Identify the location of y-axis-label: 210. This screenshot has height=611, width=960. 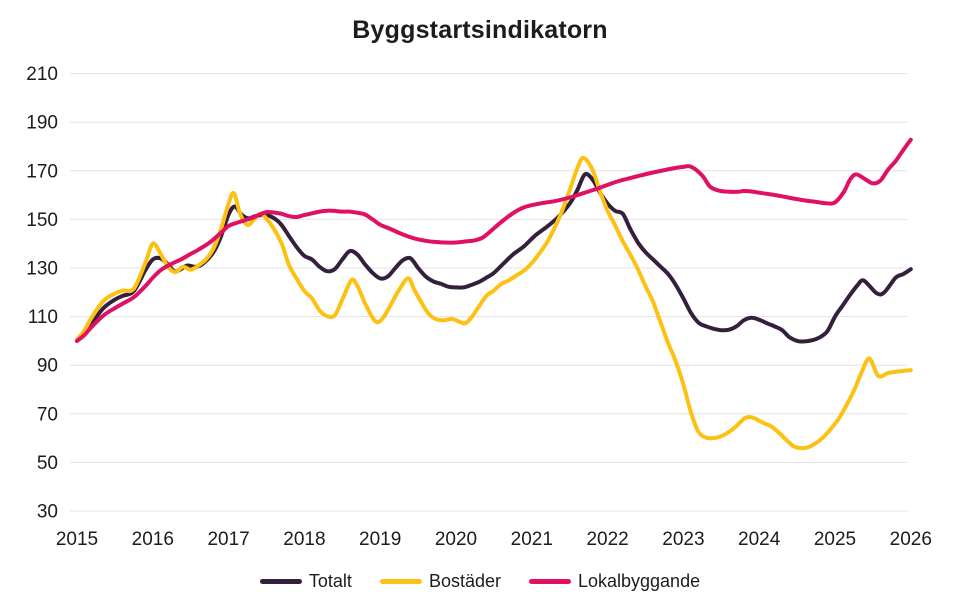
(42, 74).